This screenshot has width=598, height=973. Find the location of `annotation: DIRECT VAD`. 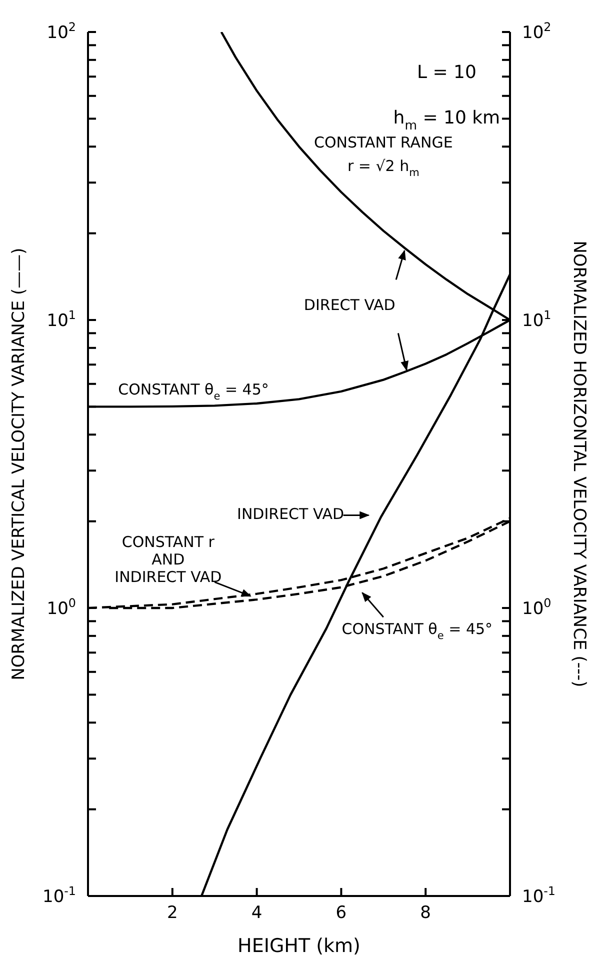

annotation: DIRECT VAD is located at coordinates (350, 305).